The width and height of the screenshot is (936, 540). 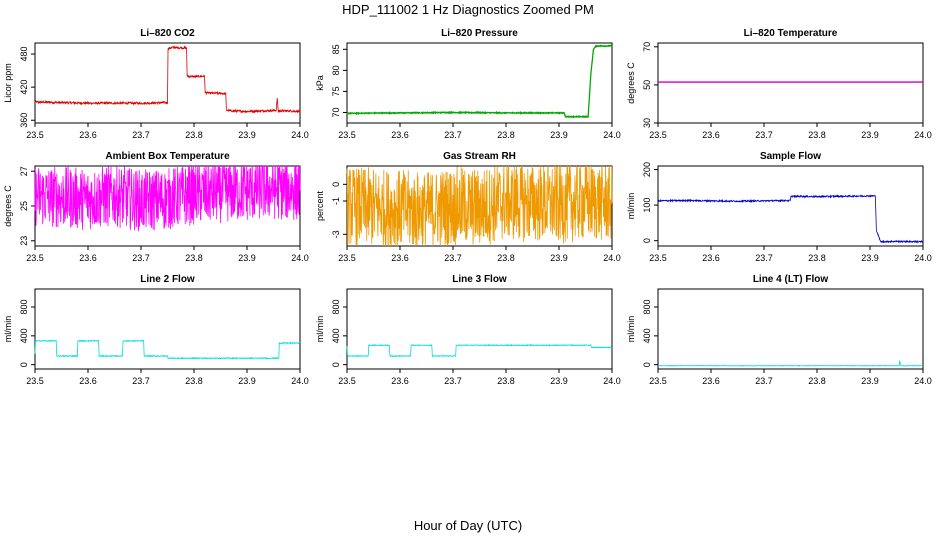 What do you see at coordinates (320, 205) in the screenshot?
I see `y-axis-label: percent` at bounding box center [320, 205].